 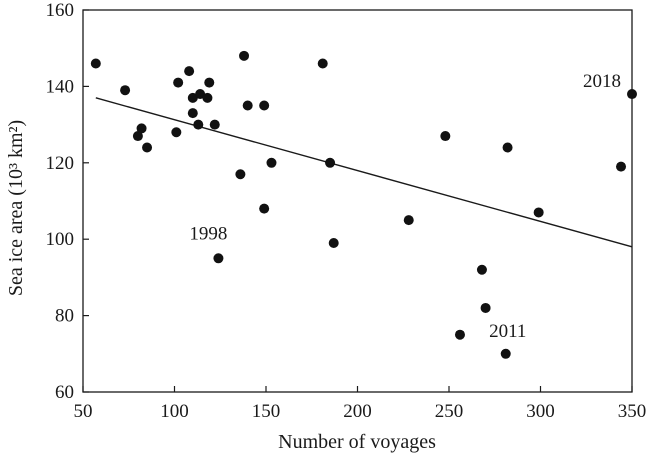 What do you see at coordinates (174, 411) in the screenshot?
I see `x-tick-label: 100` at bounding box center [174, 411].